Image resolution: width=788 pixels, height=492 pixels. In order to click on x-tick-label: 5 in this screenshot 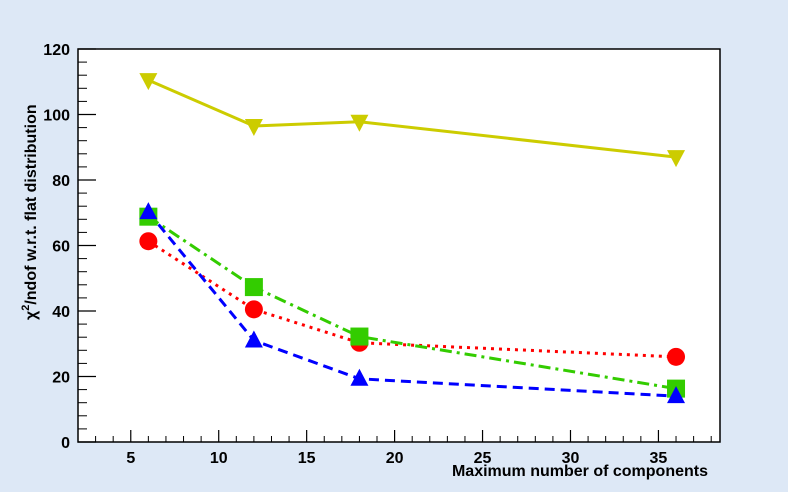, I will do `click(130, 458)`.